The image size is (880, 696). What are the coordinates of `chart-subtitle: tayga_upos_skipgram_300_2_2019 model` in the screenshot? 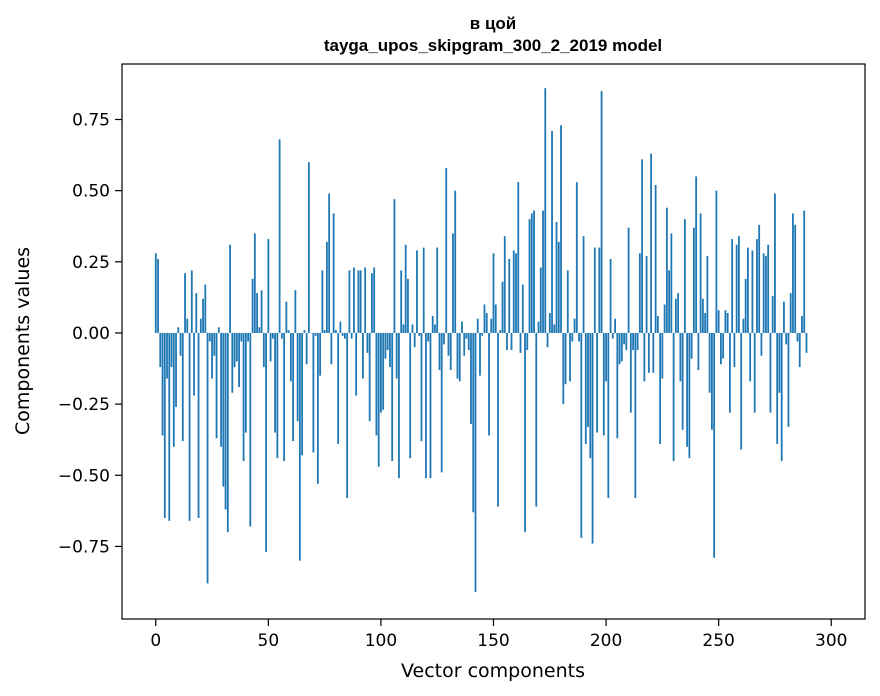 It's located at (493, 45).